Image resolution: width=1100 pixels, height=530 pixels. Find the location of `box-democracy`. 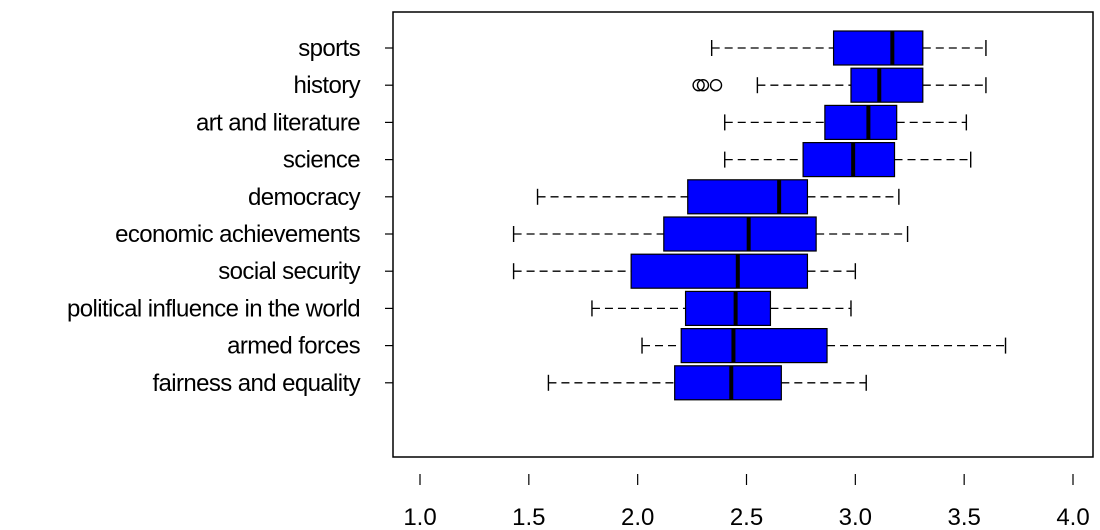

box-democracy is located at coordinates (718, 197).